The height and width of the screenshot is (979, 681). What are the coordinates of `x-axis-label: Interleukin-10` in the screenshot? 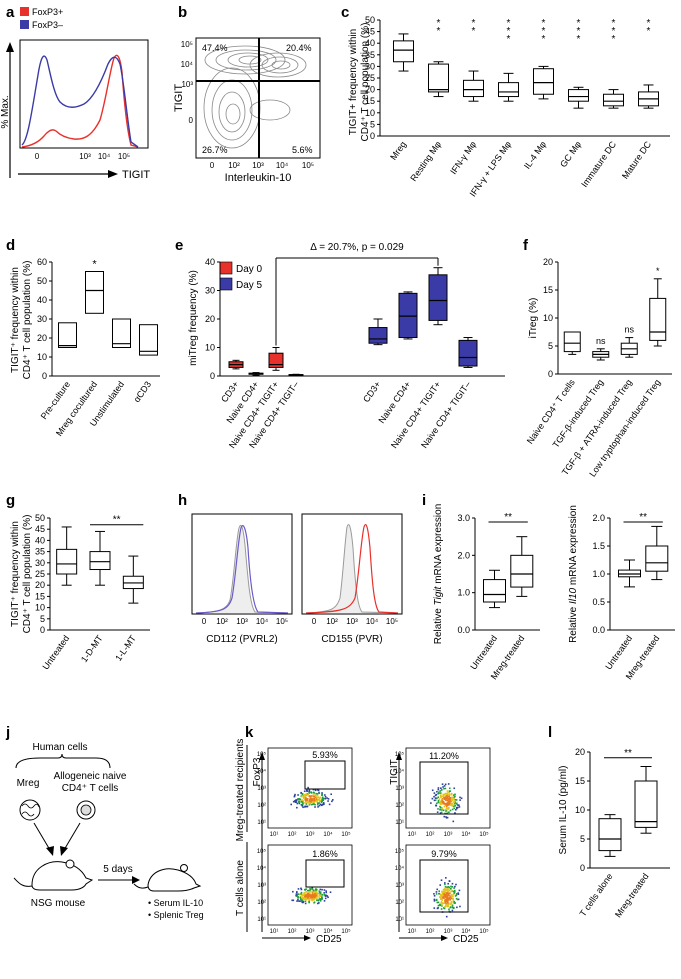 It's located at (258, 178).